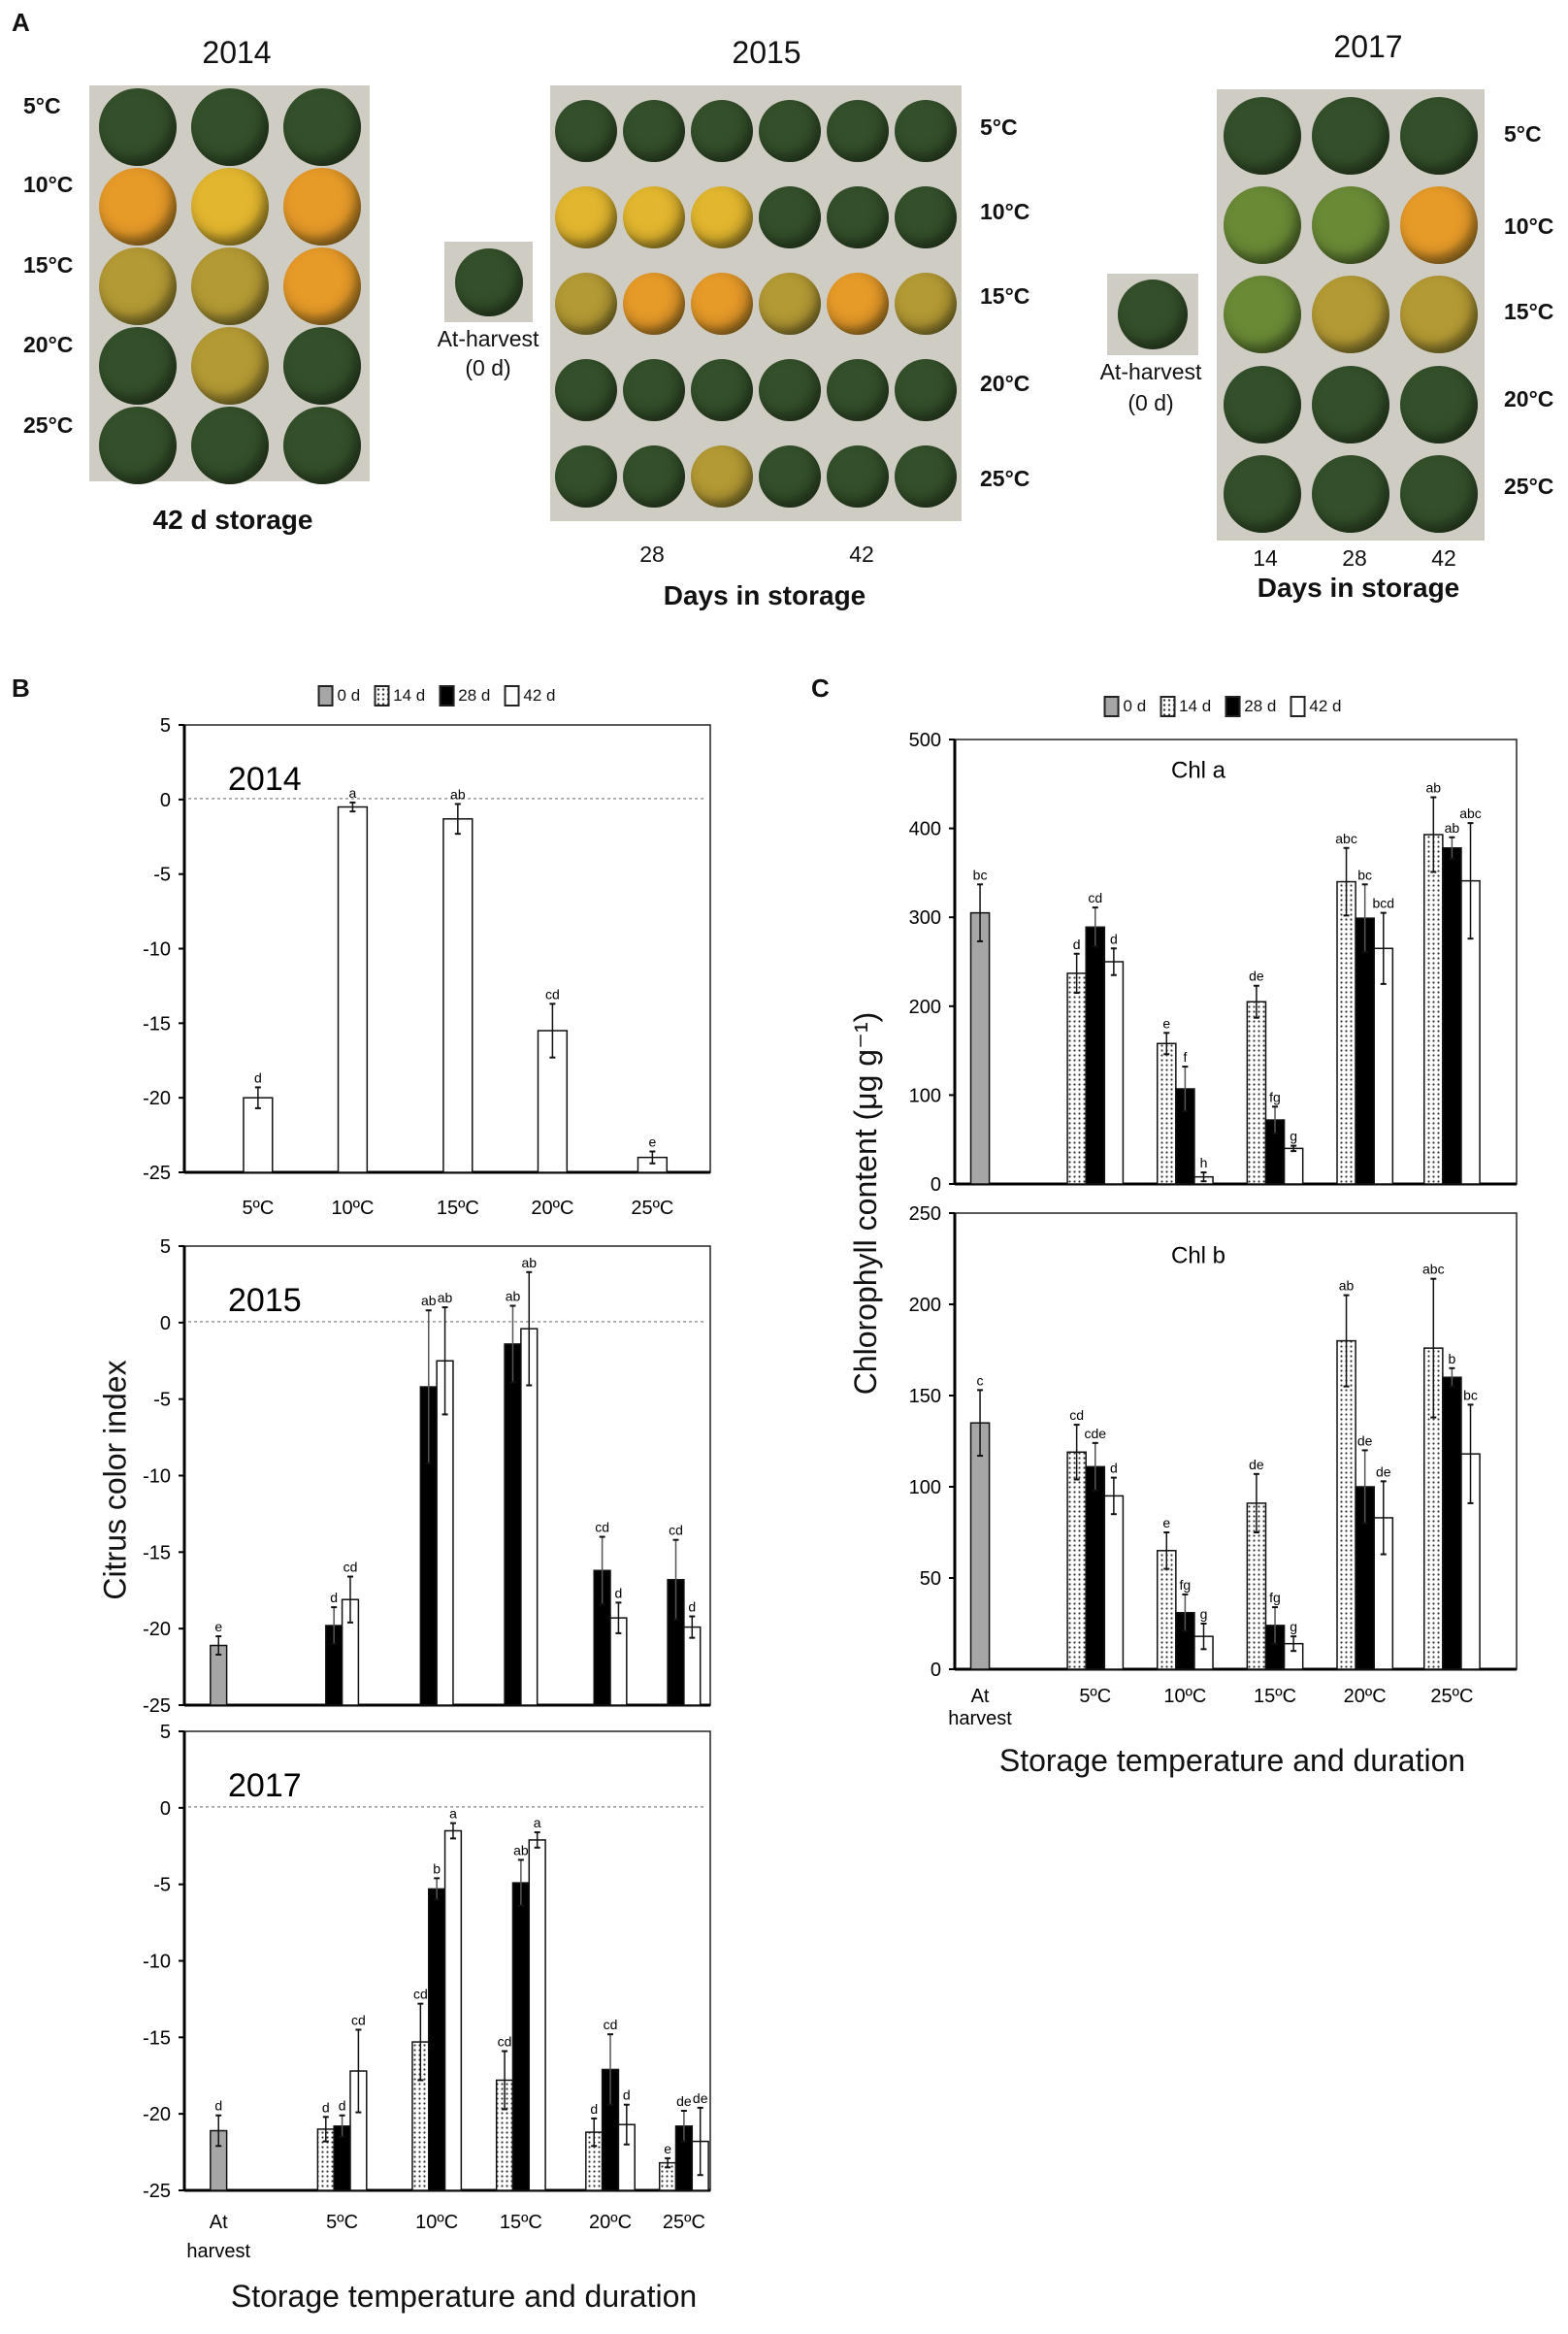  Describe the element at coordinates (409, 695) in the screenshot. I see `legend-label: 14 d` at that location.